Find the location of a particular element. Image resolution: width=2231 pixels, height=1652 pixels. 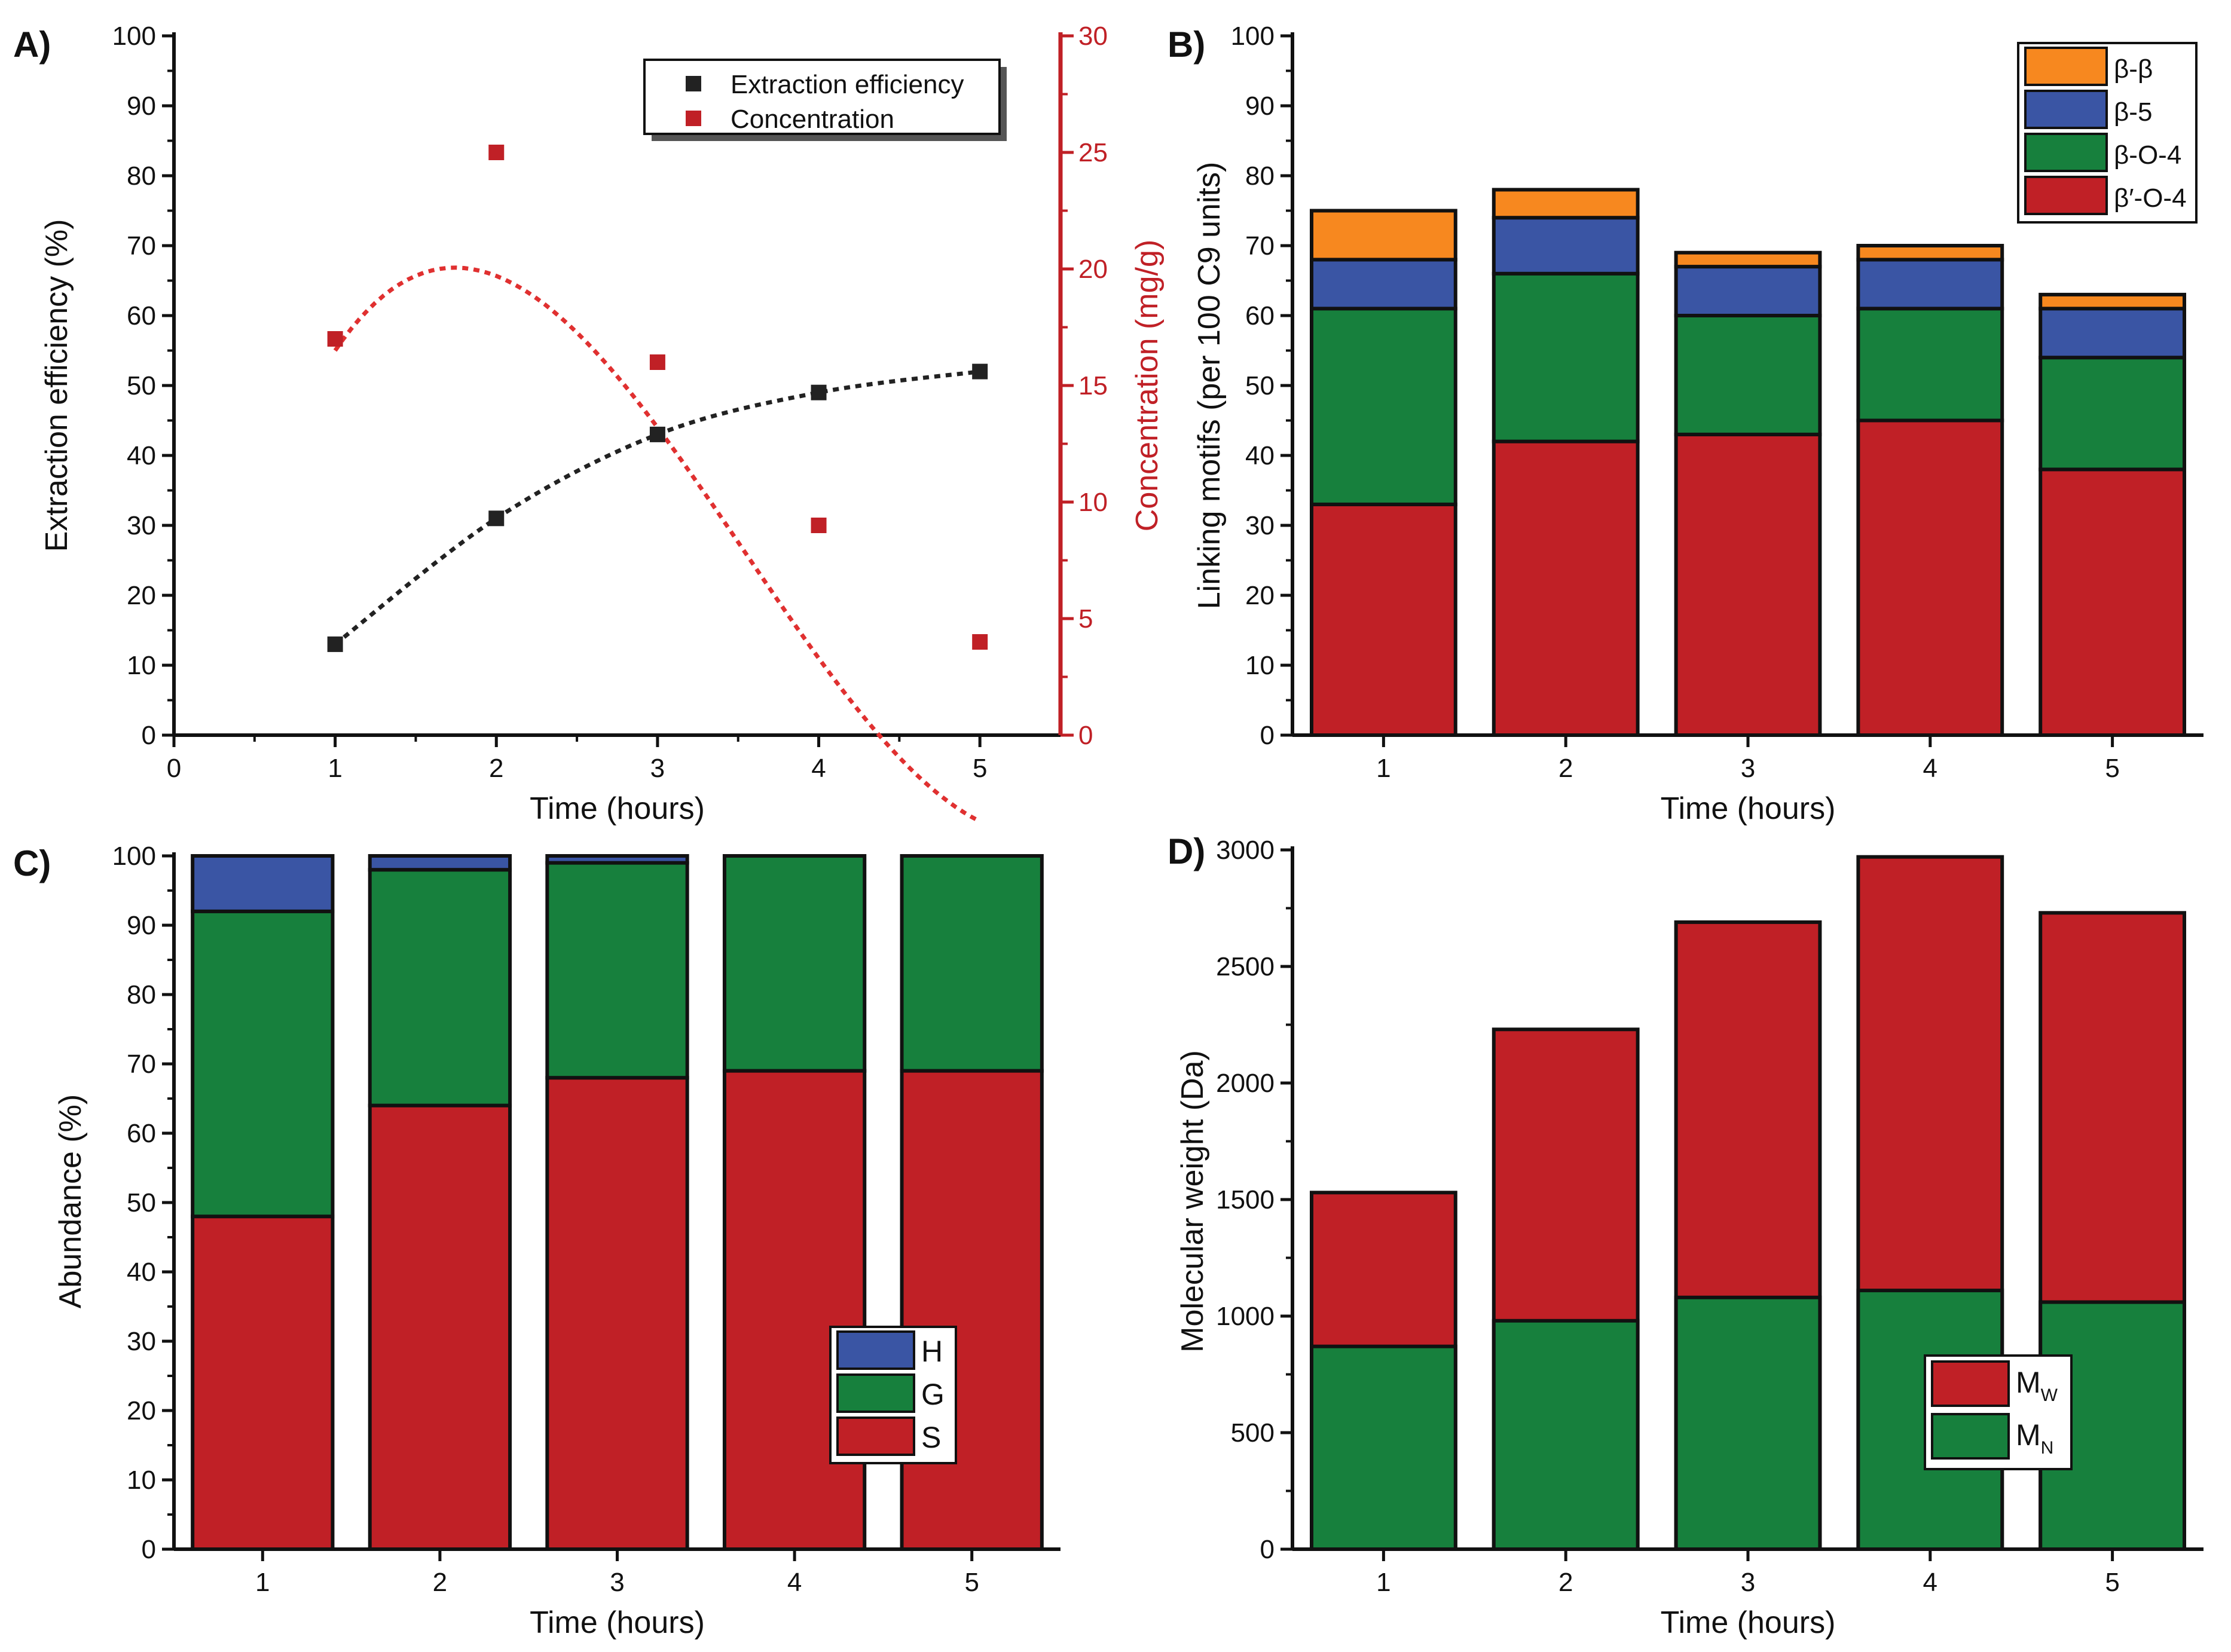

y-tick-label: 1000 is located at coordinates (1245, 1316).